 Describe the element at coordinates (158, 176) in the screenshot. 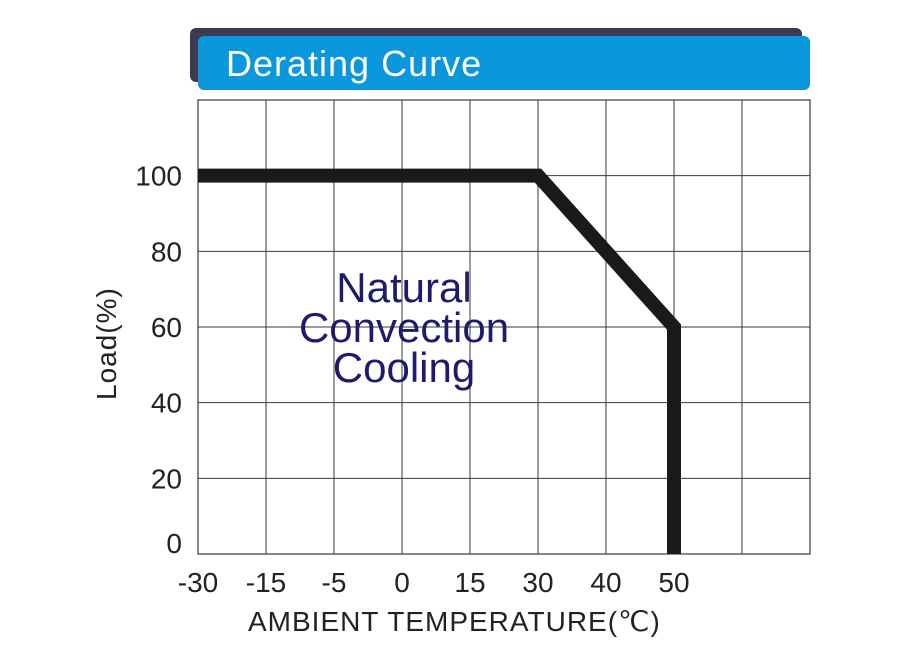

I see `y-tick-label: 100` at that location.